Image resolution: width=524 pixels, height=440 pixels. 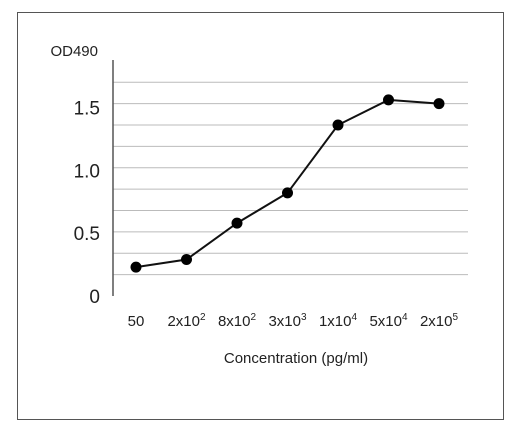 What do you see at coordinates (87, 203) in the screenshot?
I see `y-tick-labels: 0 0.5 1.0 1.5` at bounding box center [87, 203].